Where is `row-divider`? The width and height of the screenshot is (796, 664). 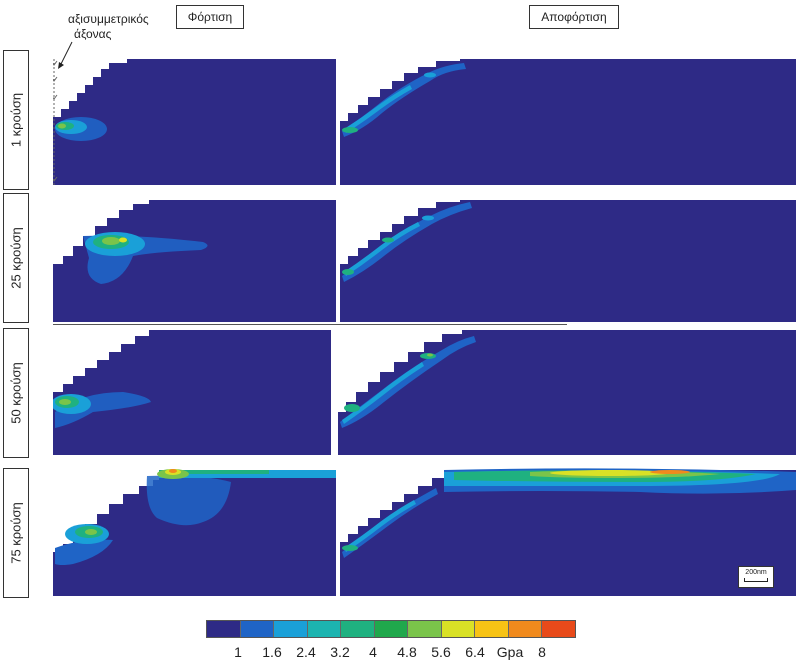 row-divider is located at coordinates (310, 324).